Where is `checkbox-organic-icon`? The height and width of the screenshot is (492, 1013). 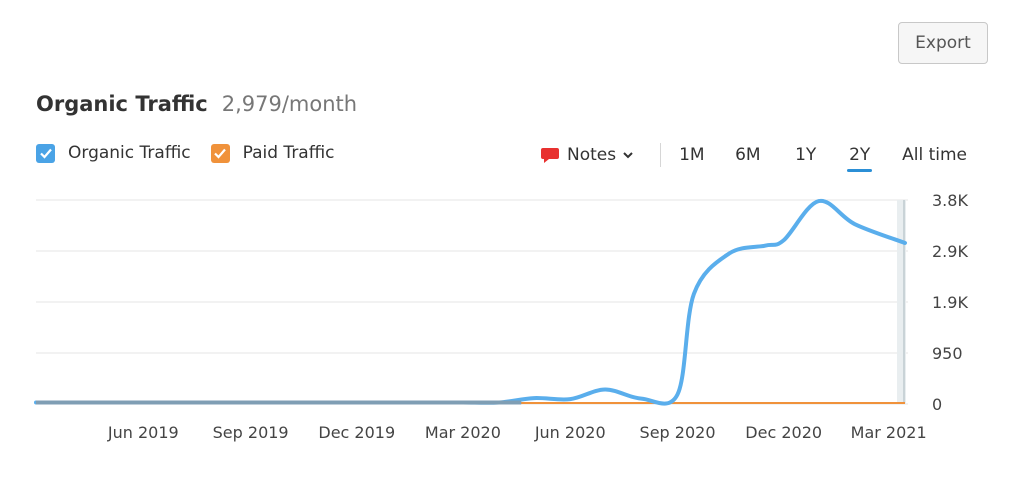 checkbox-organic-icon is located at coordinates (45, 153).